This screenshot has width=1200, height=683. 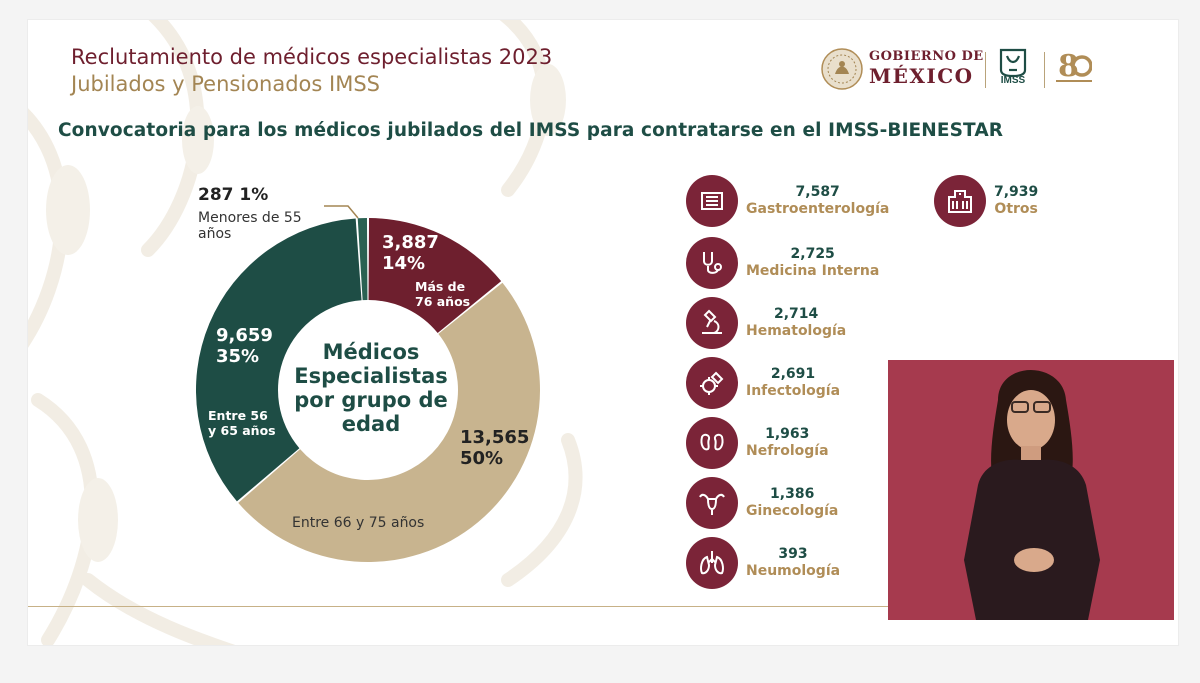 I want to click on virus-icon, so click(x=712, y=383).